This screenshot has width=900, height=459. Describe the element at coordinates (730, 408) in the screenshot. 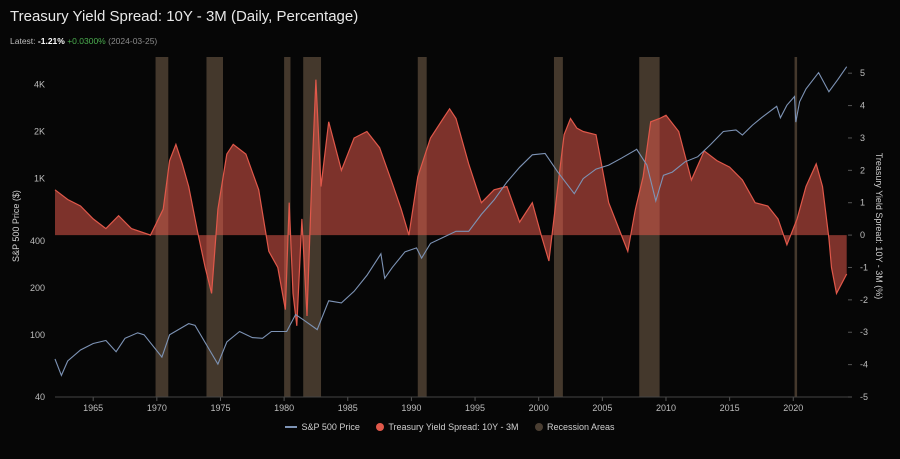

I see `x-tick-label: 2015` at that location.